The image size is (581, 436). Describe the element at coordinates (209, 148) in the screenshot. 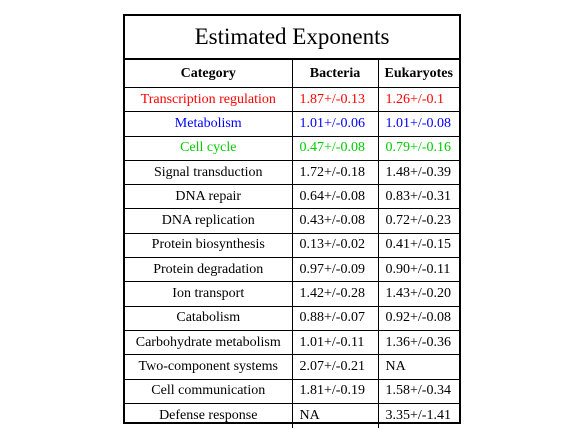

I see `category-cell: Cell cycle` at that location.